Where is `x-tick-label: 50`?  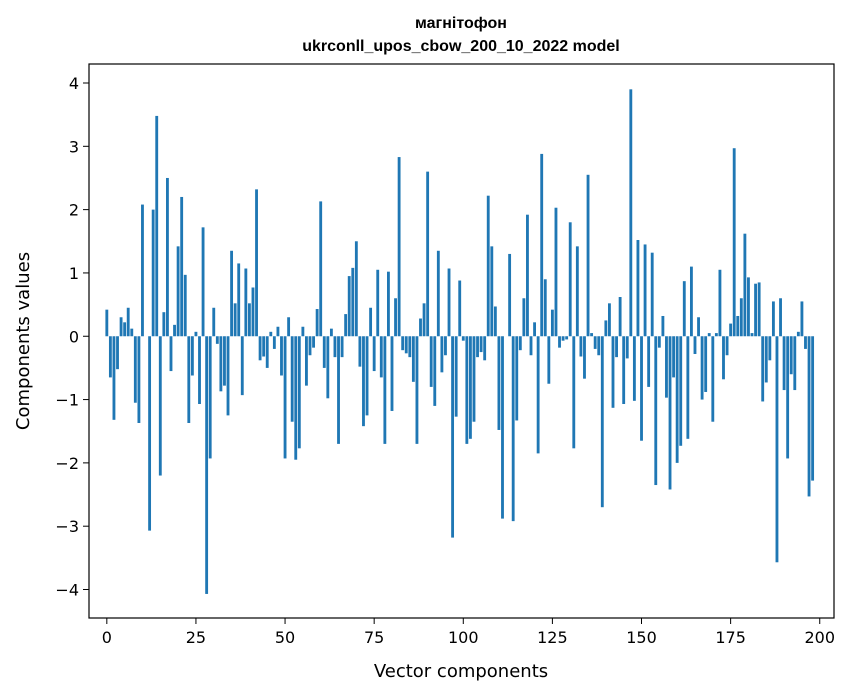 x-tick-label: 50 is located at coordinates (285, 637).